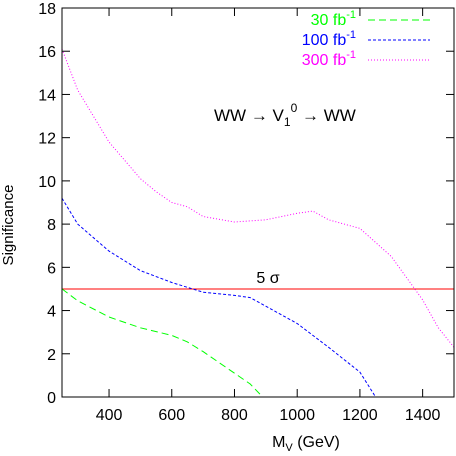 This screenshot has height=456, width=456. Describe the element at coordinates (47, 9) in the screenshot. I see `y-tick-label-9: 18` at that location.